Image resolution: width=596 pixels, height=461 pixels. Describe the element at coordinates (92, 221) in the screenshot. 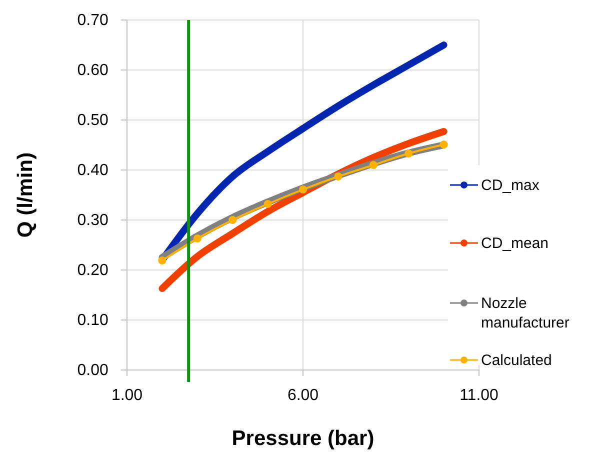

I see `y-tick-label: 0.30` at that location.